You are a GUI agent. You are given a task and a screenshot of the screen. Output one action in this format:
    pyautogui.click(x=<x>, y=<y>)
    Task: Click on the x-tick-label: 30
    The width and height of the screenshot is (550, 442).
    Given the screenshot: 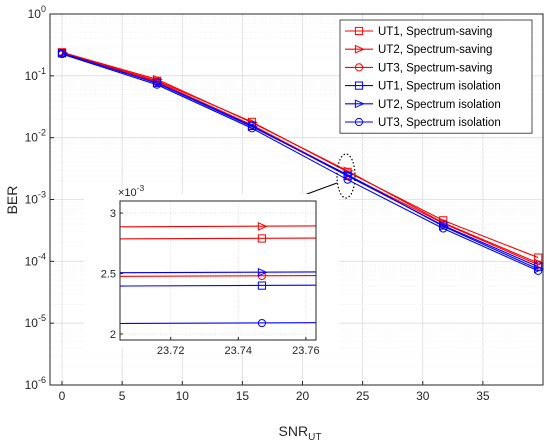 What is the action you would take?
    pyautogui.click(x=423, y=396)
    